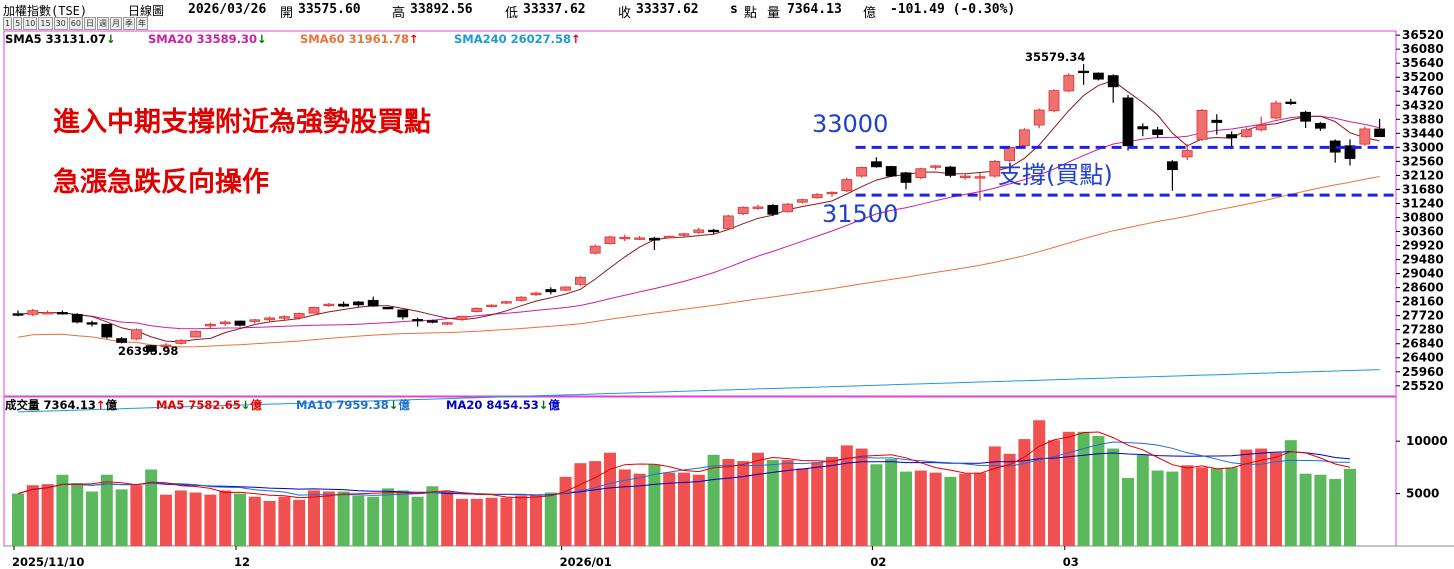  I want to click on price-legend-arrow: ↑, so click(576, 39).